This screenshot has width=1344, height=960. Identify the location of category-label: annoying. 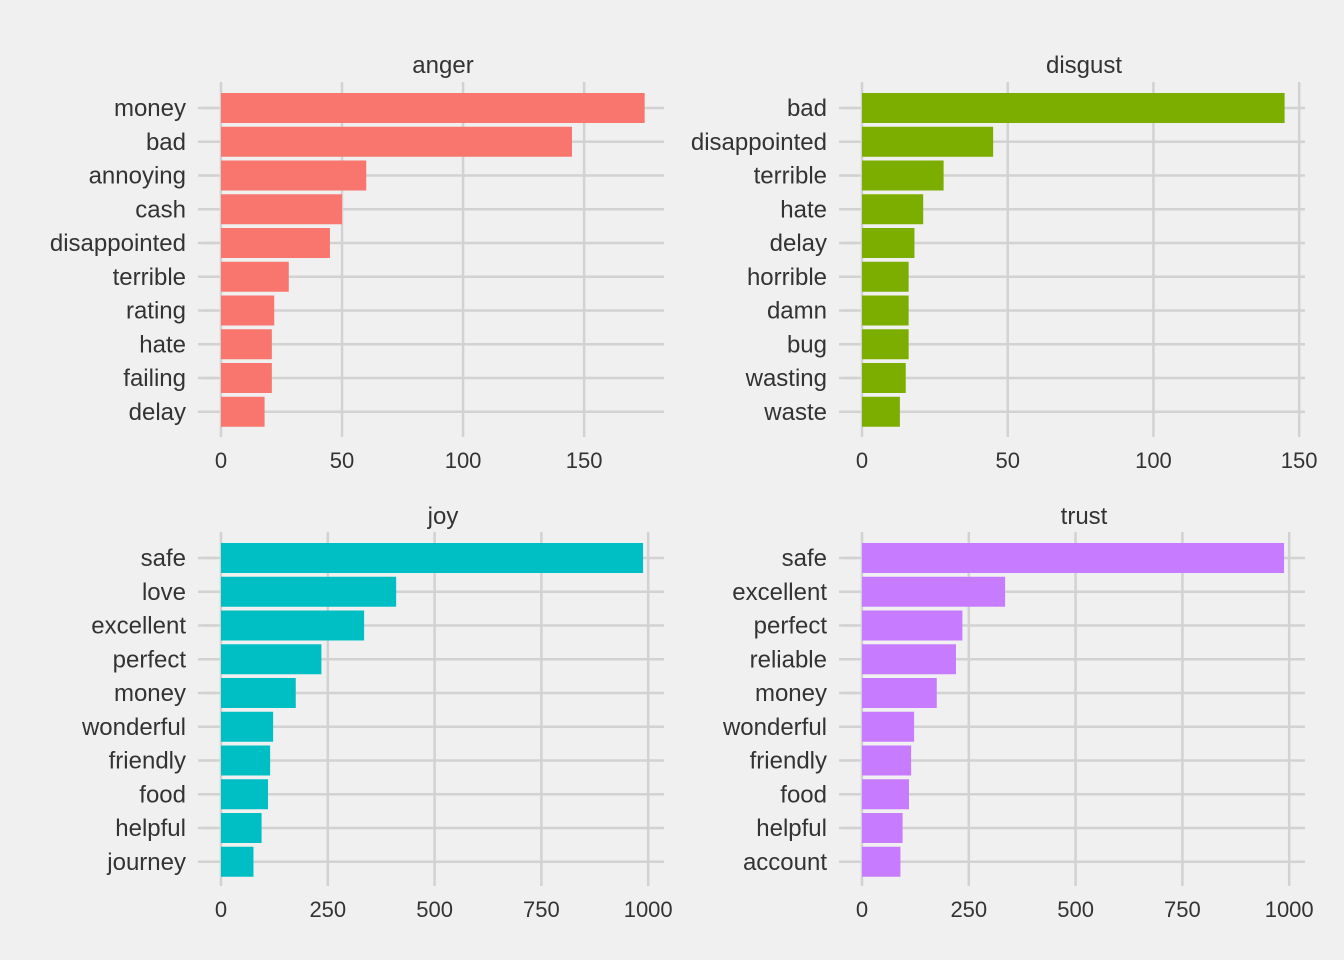
(137, 176).